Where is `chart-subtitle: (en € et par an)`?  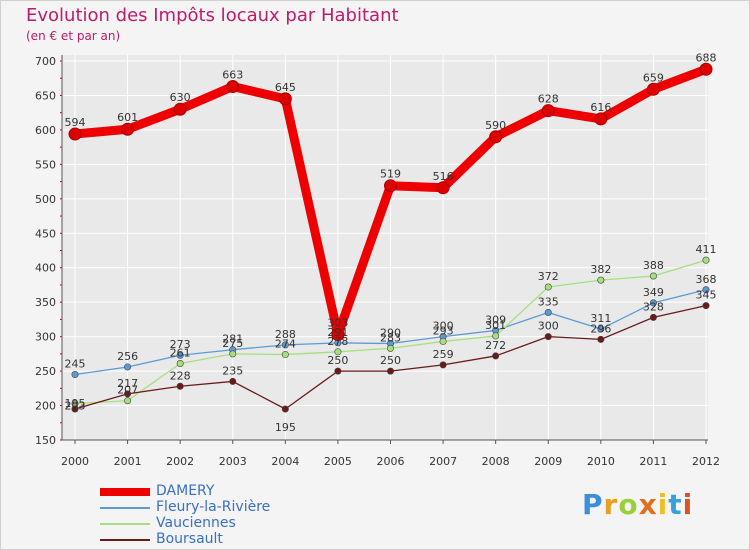 chart-subtitle: (en € et par an) is located at coordinates (73, 36).